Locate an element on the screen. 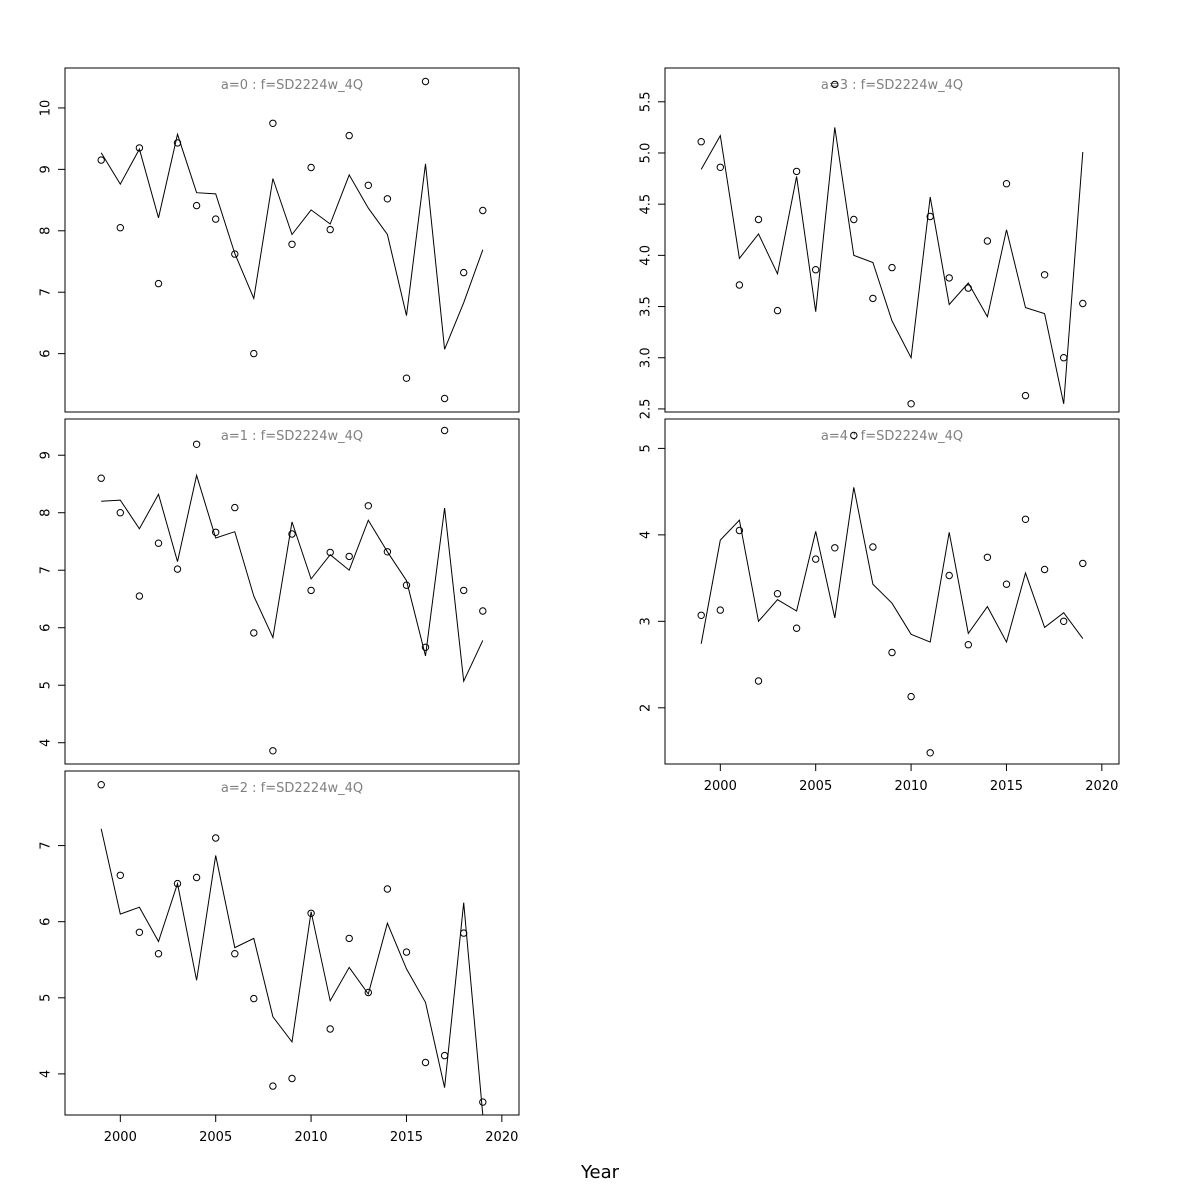  x-tick-label: 2000 is located at coordinates (720, 786).